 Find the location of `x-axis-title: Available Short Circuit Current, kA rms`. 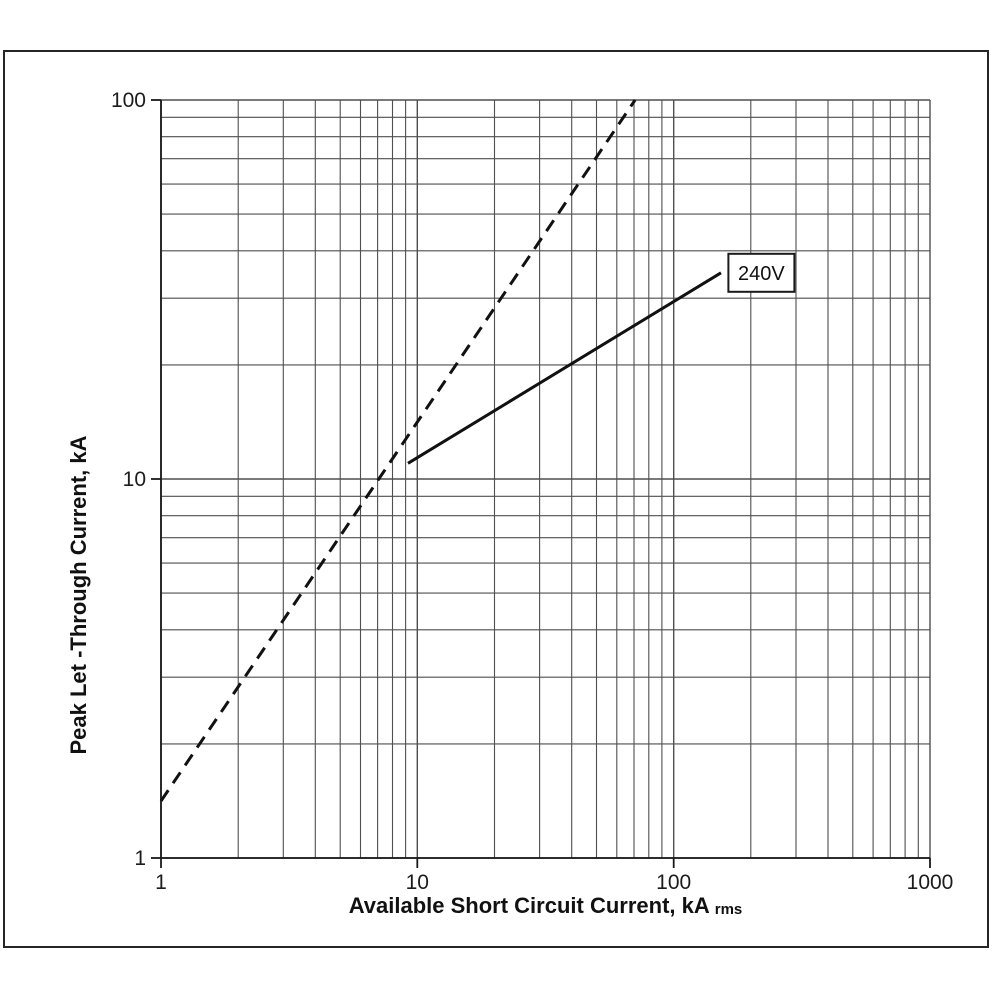

x-axis-title: Available Short Circuit Current, kA rms is located at coordinates (545, 906).